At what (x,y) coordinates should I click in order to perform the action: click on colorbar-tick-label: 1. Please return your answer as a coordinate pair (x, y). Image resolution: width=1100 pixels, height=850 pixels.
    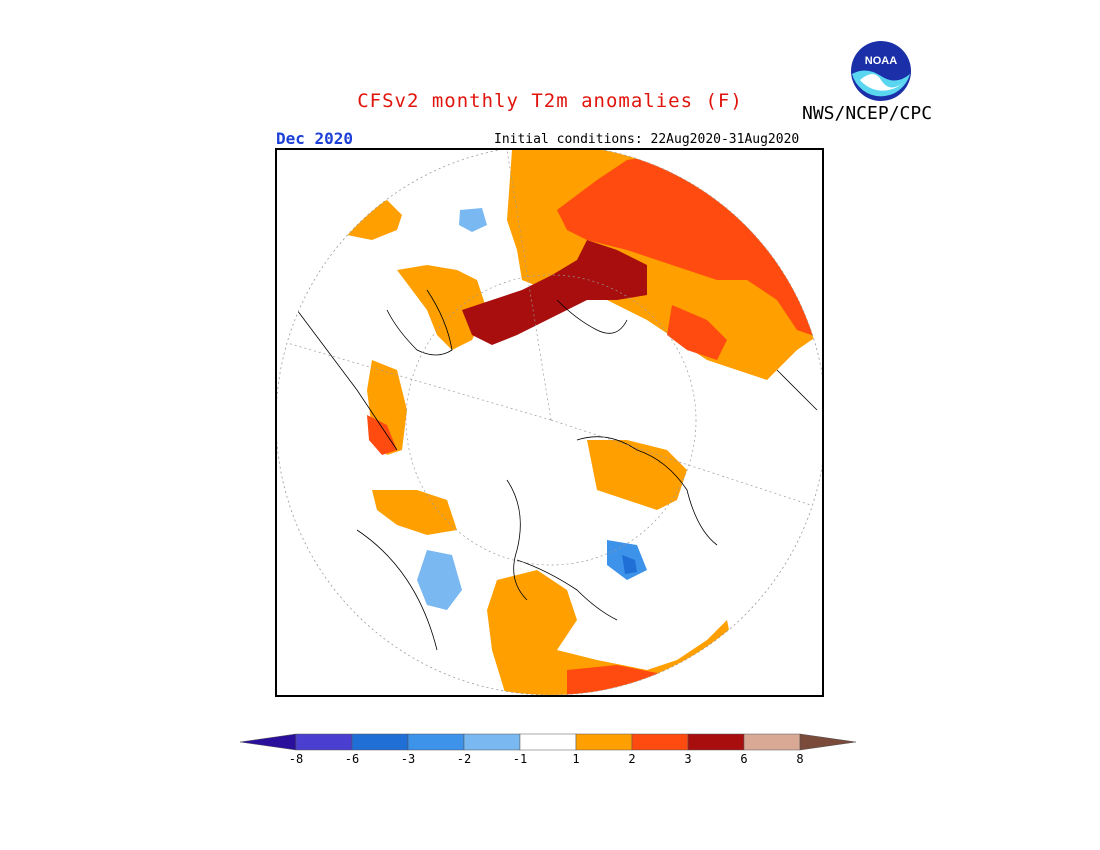
    Looking at the image, I should click on (576, 759).